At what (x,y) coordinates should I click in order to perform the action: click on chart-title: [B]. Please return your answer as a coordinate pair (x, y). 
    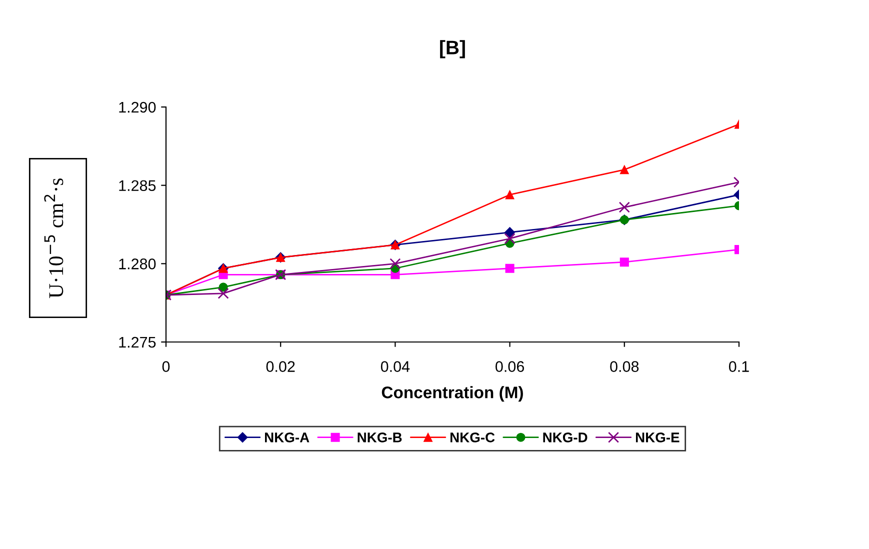
    Looking at the image, I should click on (452, 49).